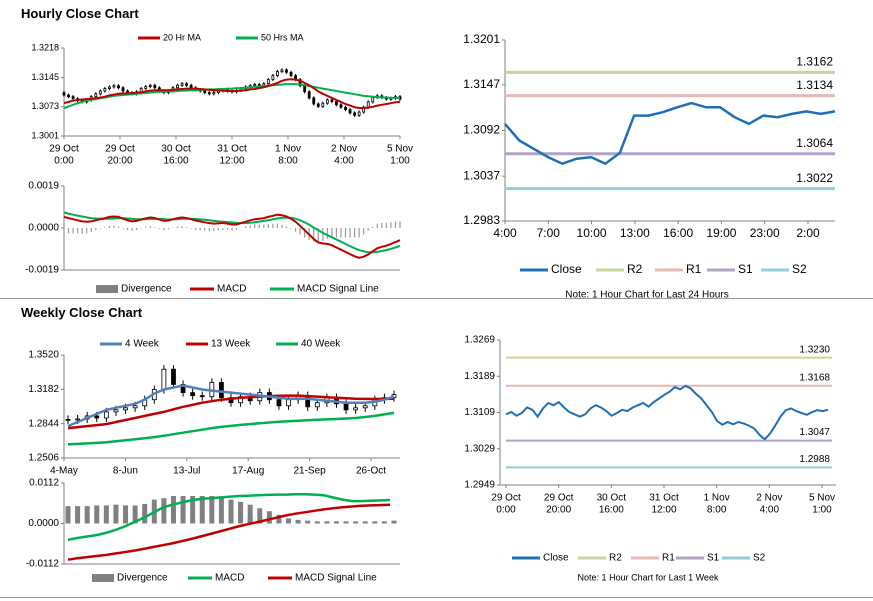  I want to click on hourly-price-x-tick-label: 2 Nov, so click(344, 149).